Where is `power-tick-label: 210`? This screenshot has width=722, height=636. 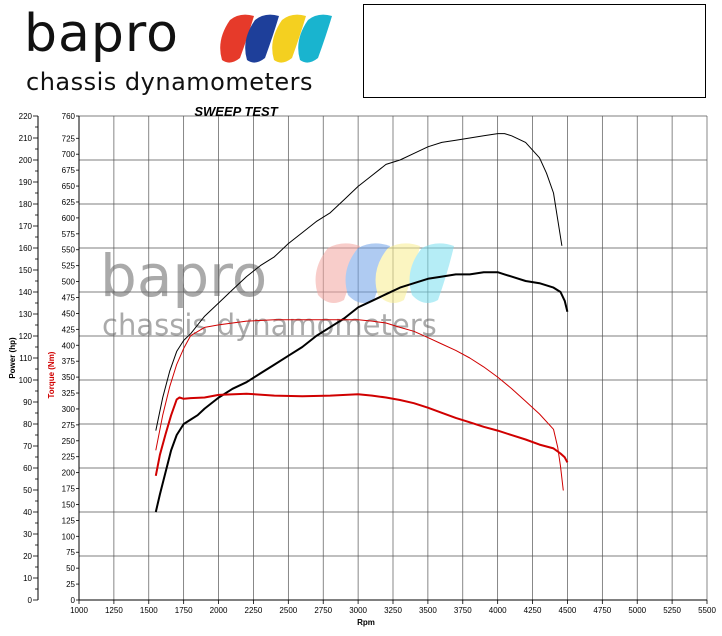
power-tick-label: 210 is located at coordinates (26, 138).